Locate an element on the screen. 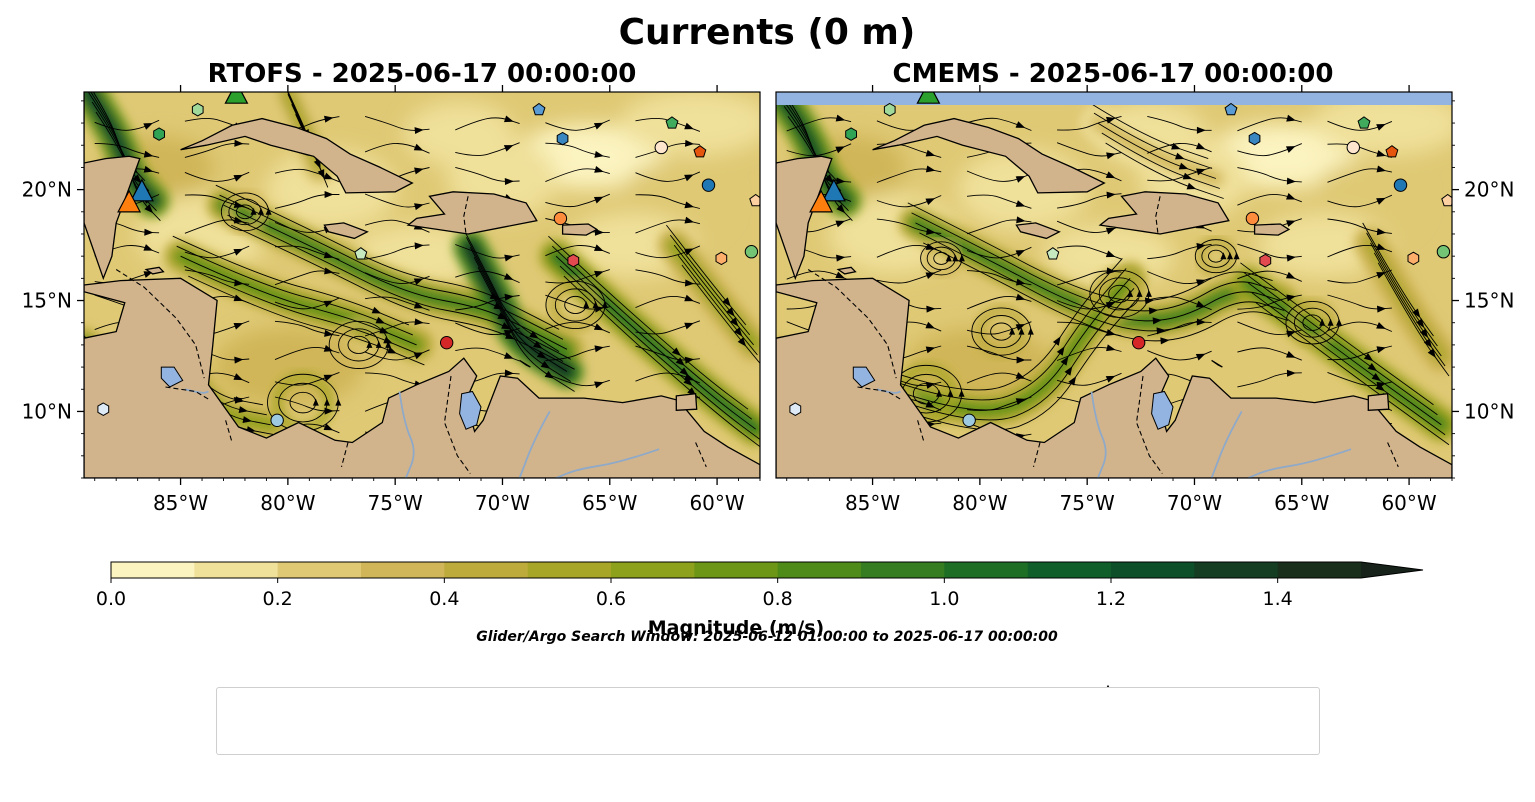 This screenshot has height=802, width=1535. cmems-xtick-label: 65°W is located at coordinates (1301, 503).